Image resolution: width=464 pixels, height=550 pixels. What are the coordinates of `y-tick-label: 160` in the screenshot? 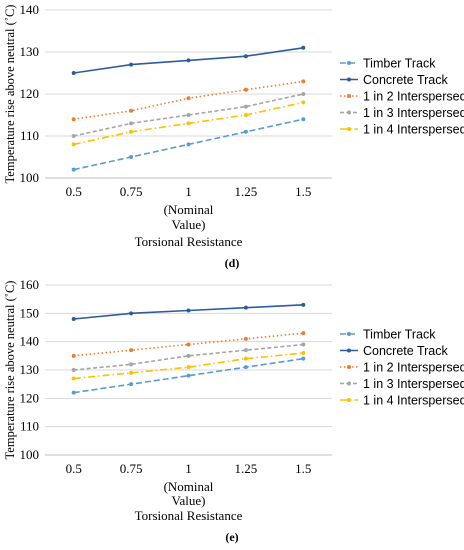 It's located at (30, 284).